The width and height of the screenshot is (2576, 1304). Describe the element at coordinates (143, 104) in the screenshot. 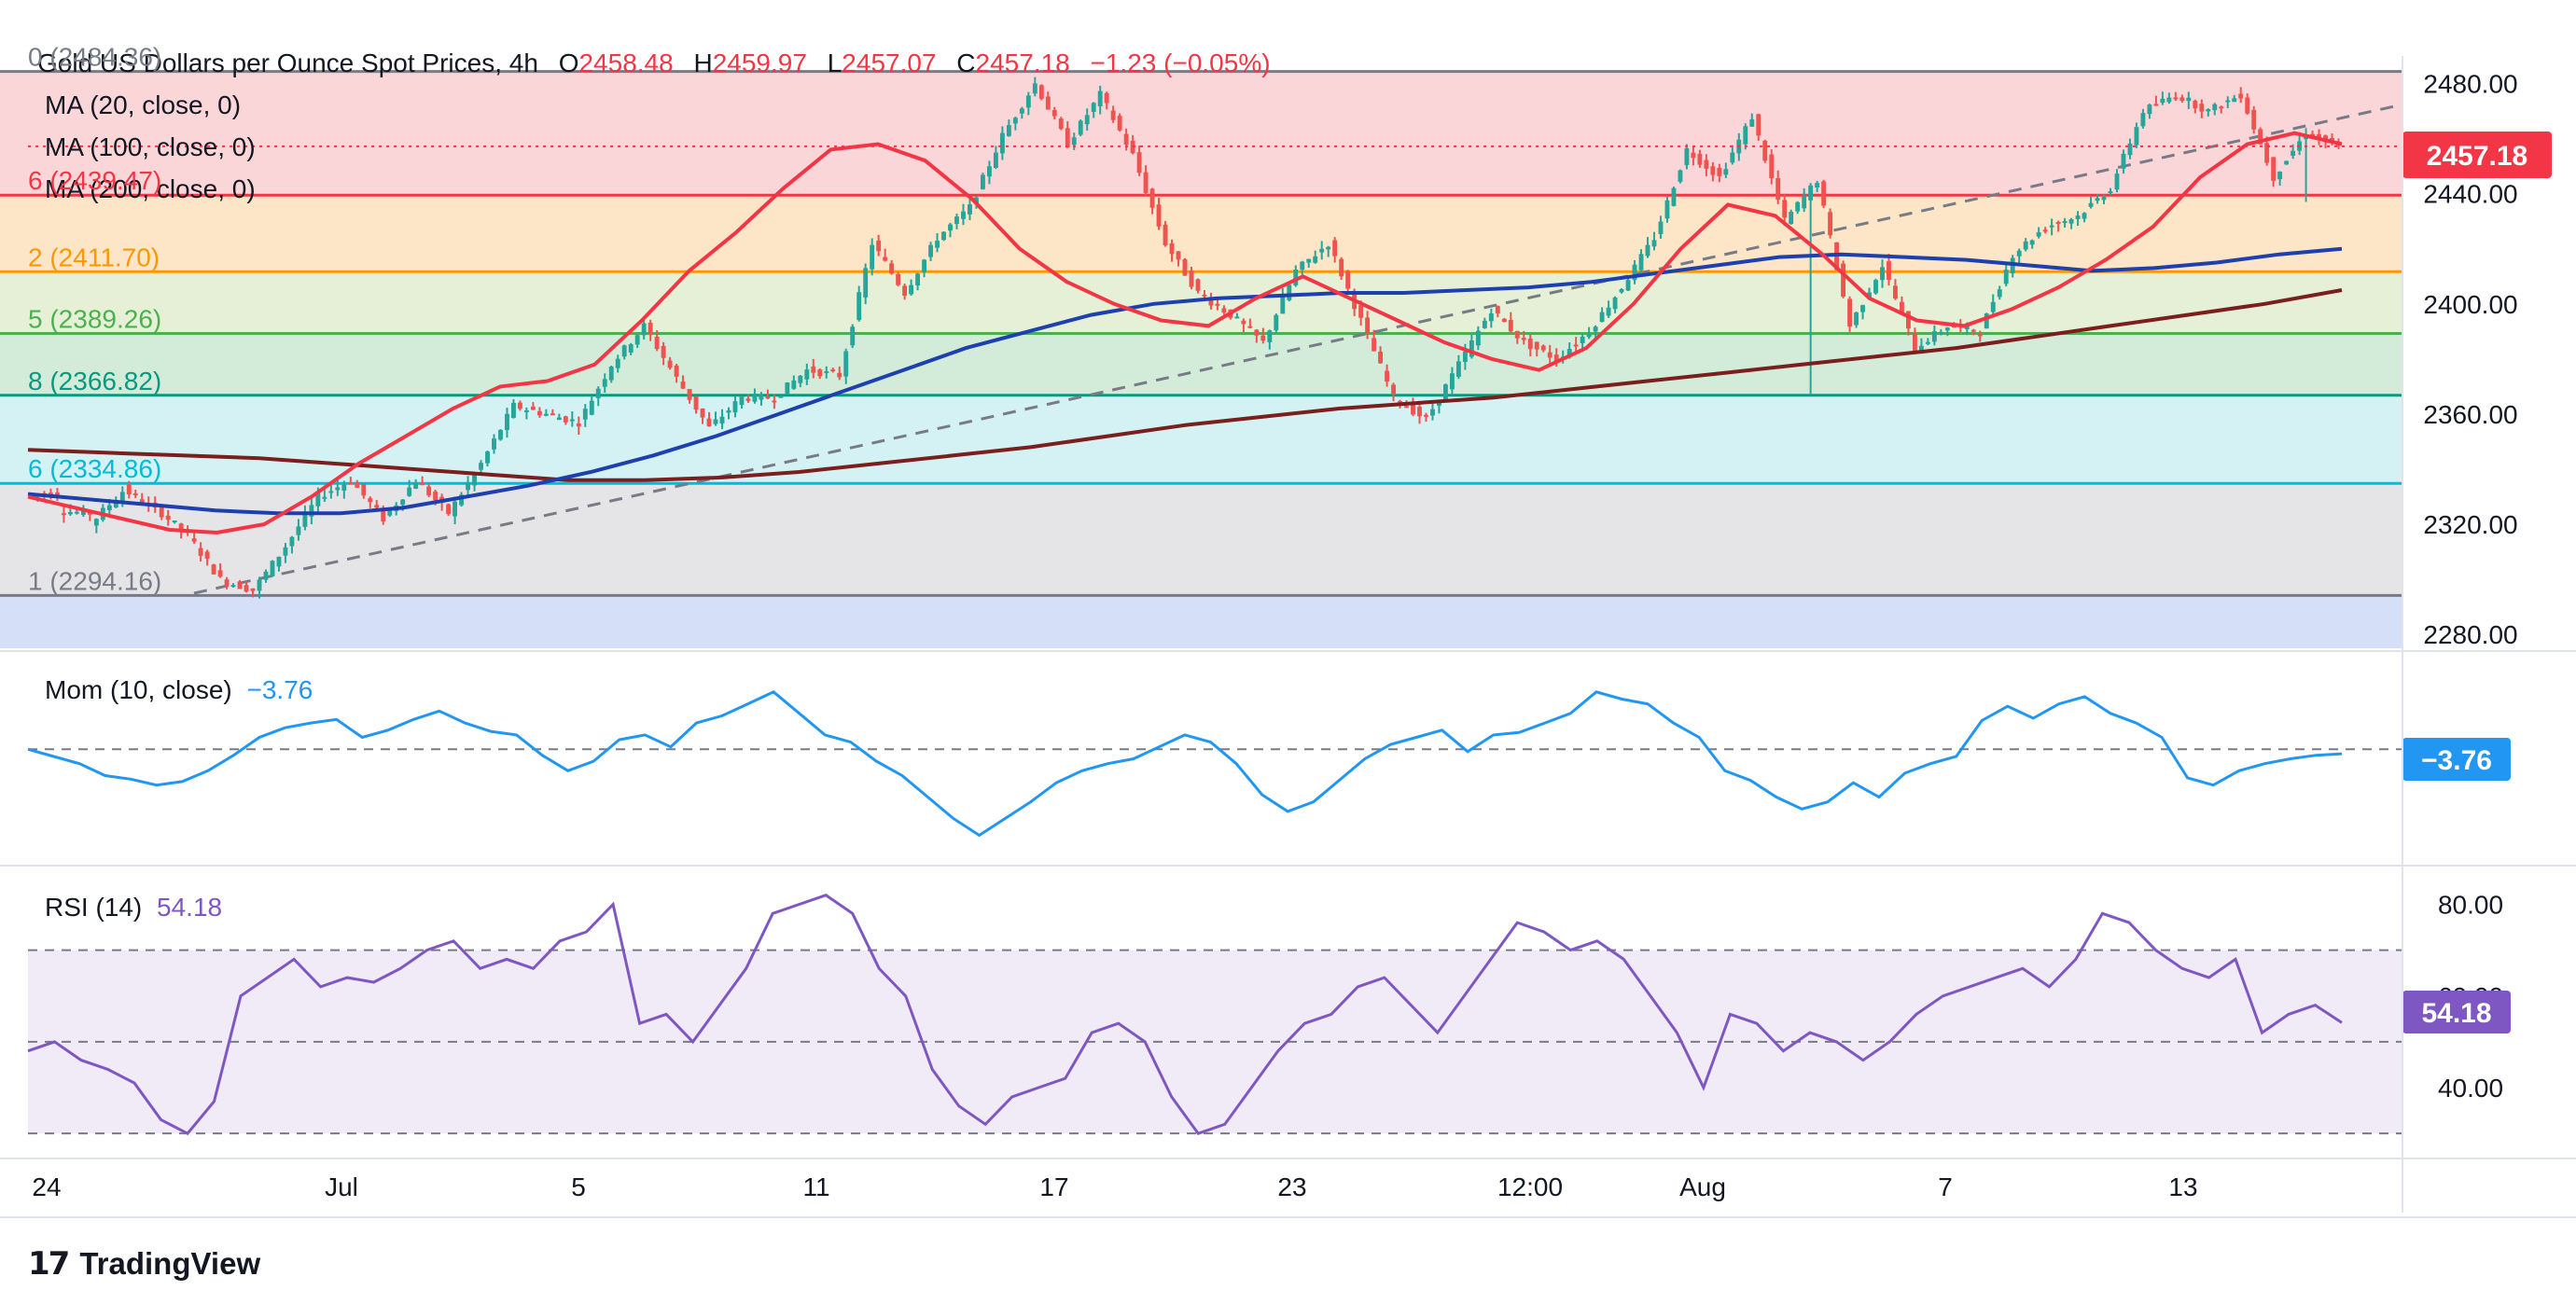

I see `ma20-legend: MA (20, close, 0)` at that location.